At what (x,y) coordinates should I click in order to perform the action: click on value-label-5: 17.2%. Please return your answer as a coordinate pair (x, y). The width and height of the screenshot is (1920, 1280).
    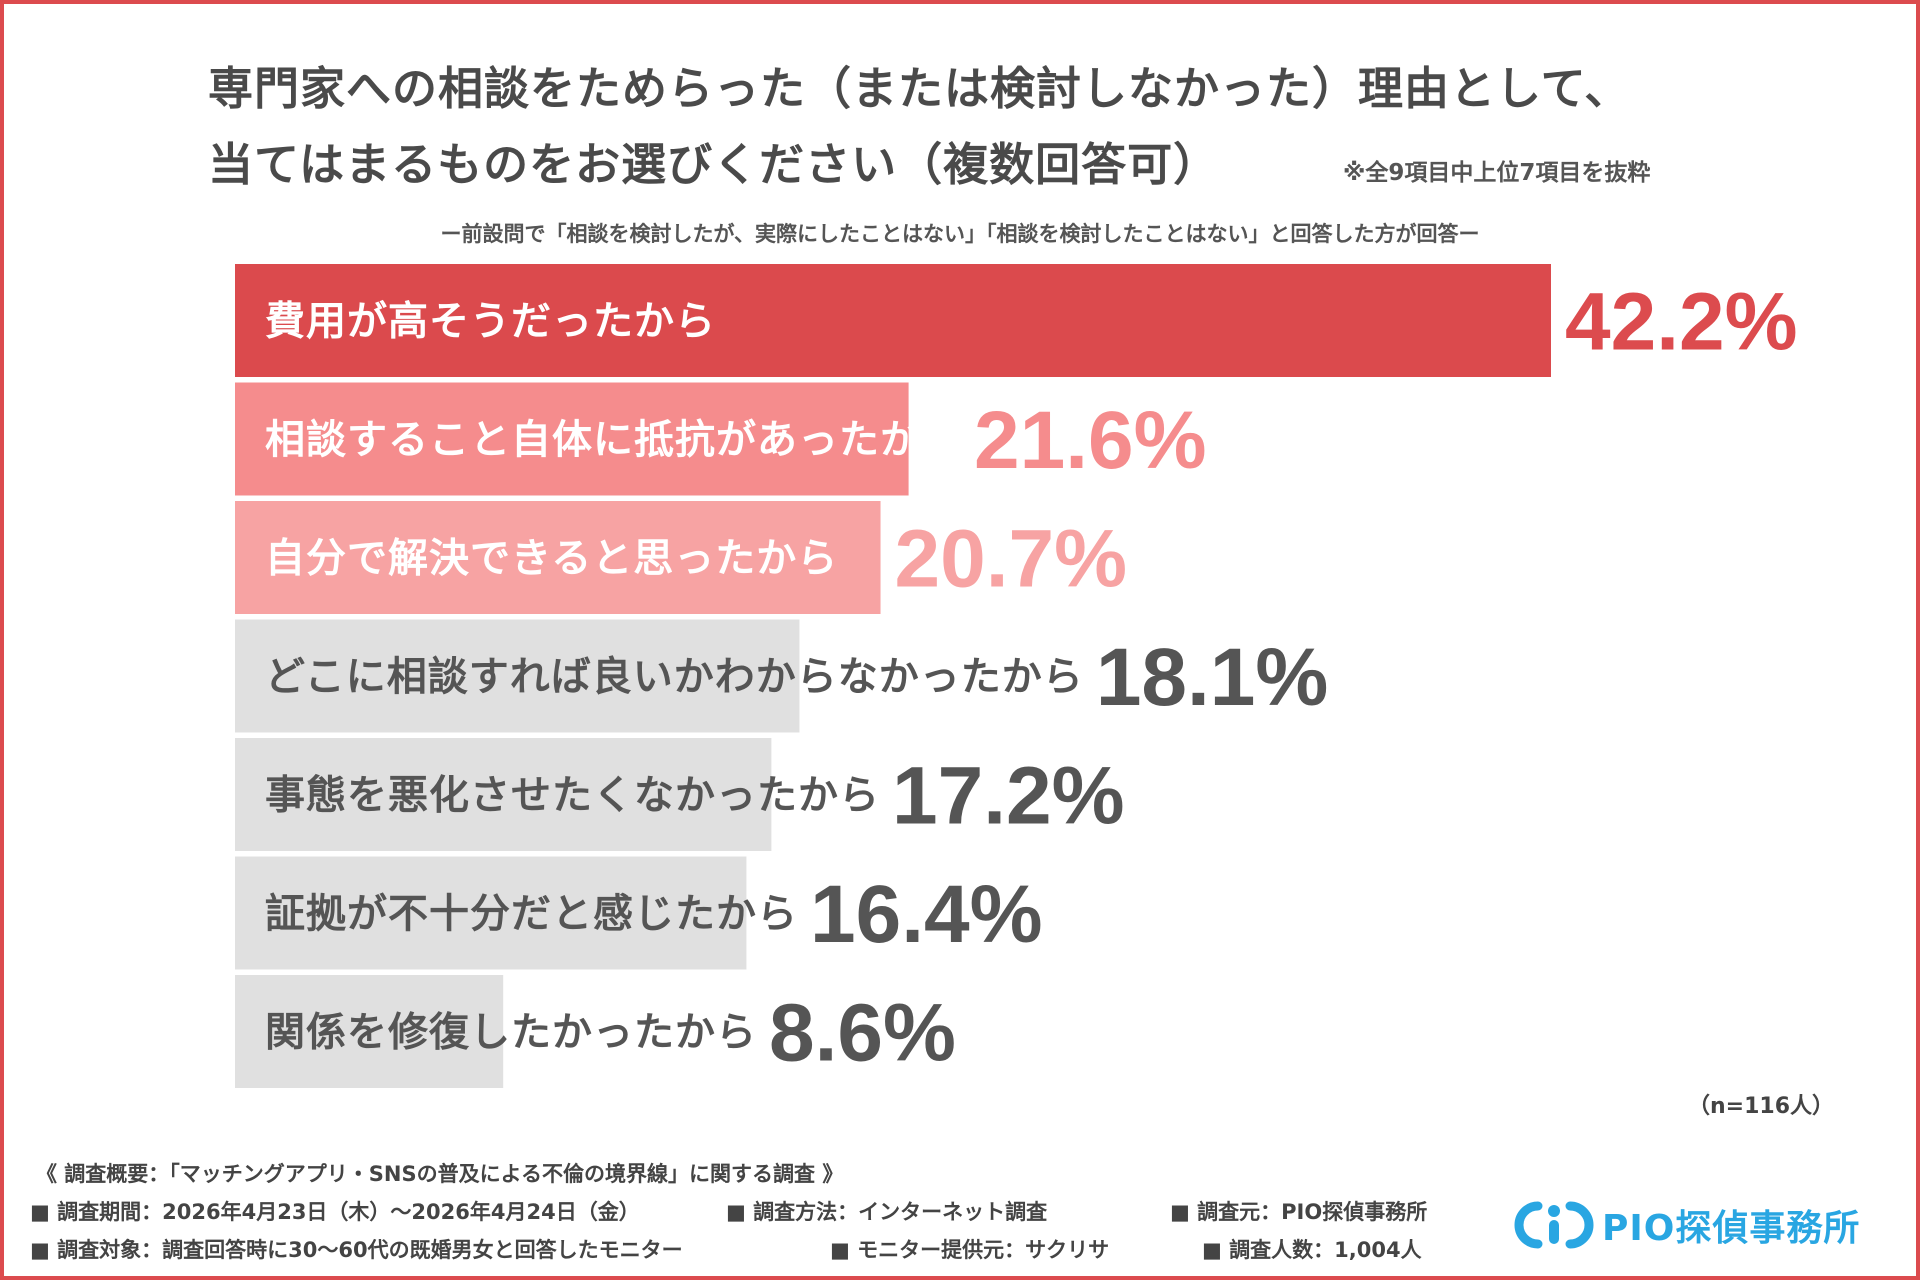
    Looking at the image, I should click on (1008, 796).